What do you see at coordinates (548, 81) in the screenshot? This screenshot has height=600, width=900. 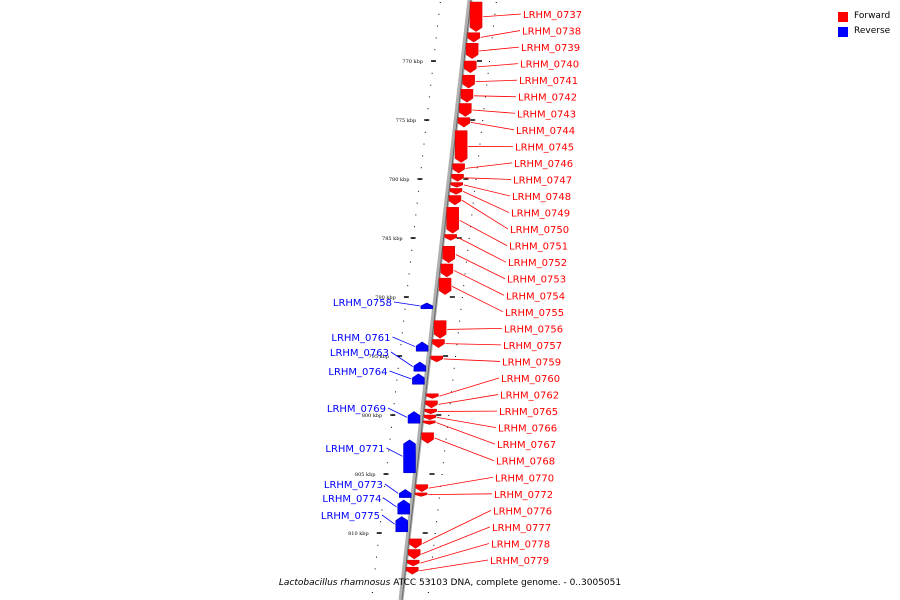 I see `gene-label-lrhm-0741: LRHM_0741` at bounding box center [548, 81].